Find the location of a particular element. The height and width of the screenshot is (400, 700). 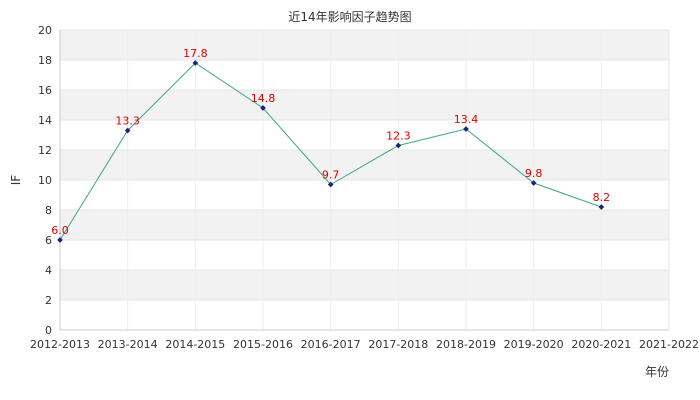

data-label: 9.7 is located at coordinates (331, 175).